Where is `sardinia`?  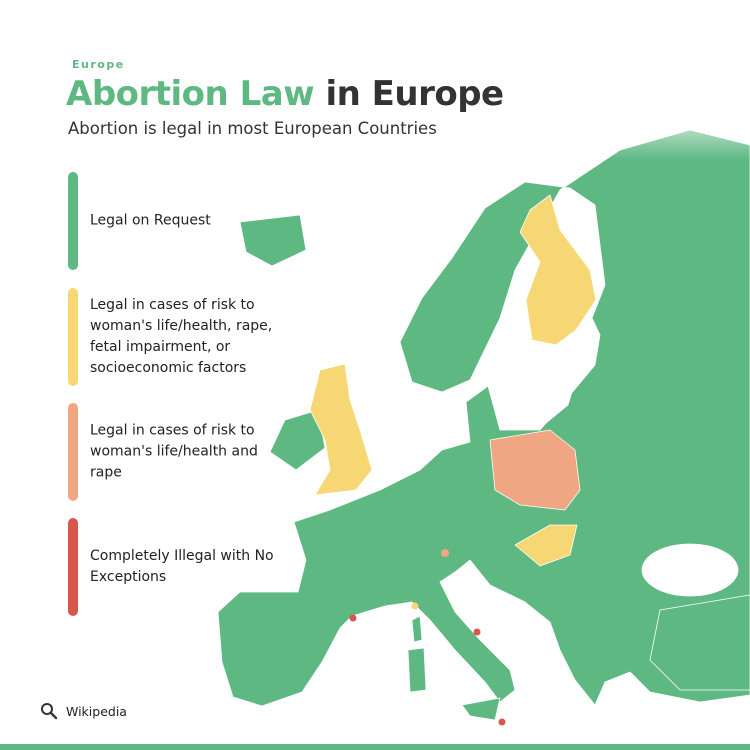
sardinia is located at coordinates (417, 670).